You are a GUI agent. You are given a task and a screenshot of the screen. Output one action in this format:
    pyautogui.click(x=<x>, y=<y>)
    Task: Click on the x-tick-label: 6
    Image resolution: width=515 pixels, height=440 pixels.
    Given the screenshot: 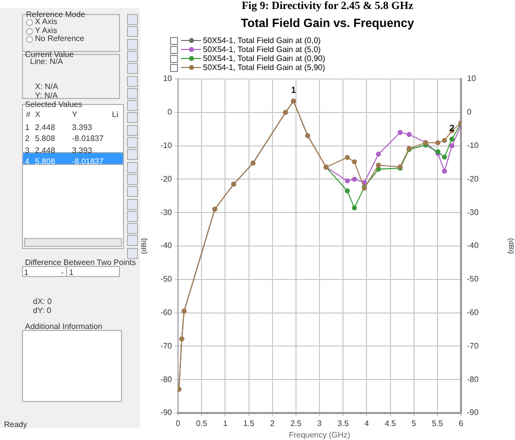 What is the action you would take?
    pyautogui.click(x=461, y=423)
    